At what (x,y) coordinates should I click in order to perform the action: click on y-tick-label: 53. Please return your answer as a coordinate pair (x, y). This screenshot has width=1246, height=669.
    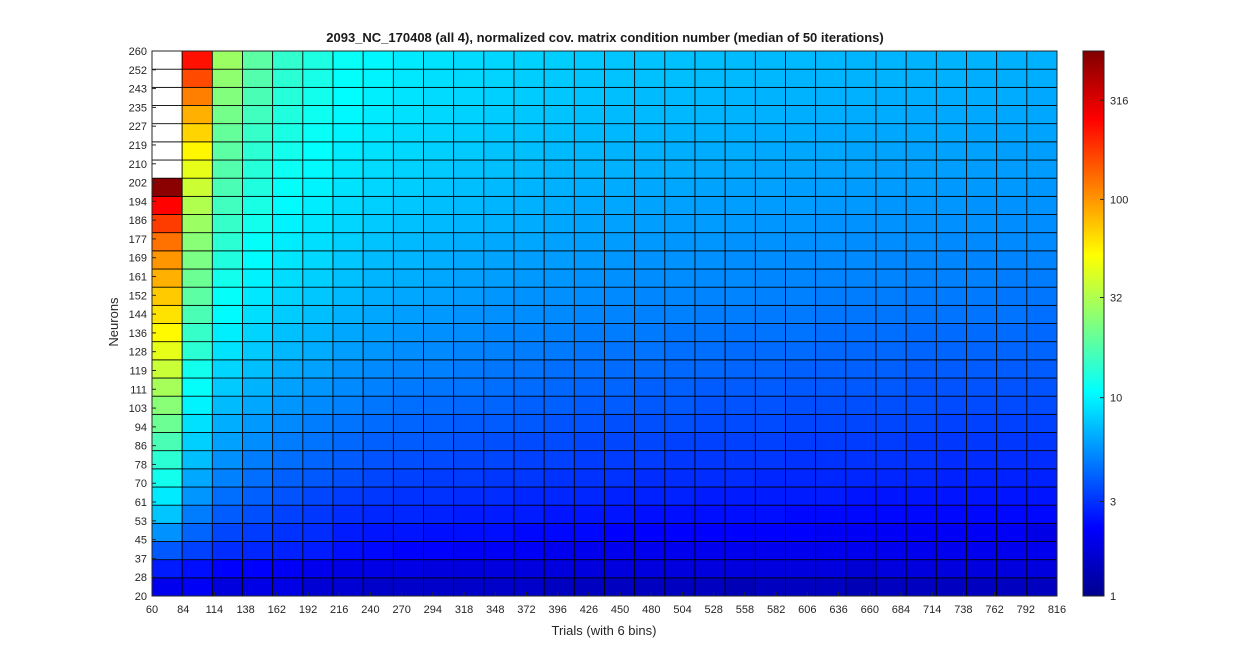
    Looking at the image, I should click on (141, 522).